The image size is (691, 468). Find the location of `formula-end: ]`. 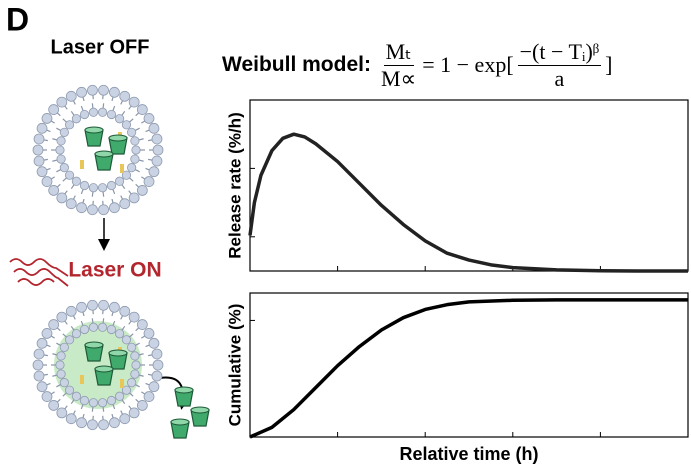

formula-end: ] is located at coordinates (609, 64).